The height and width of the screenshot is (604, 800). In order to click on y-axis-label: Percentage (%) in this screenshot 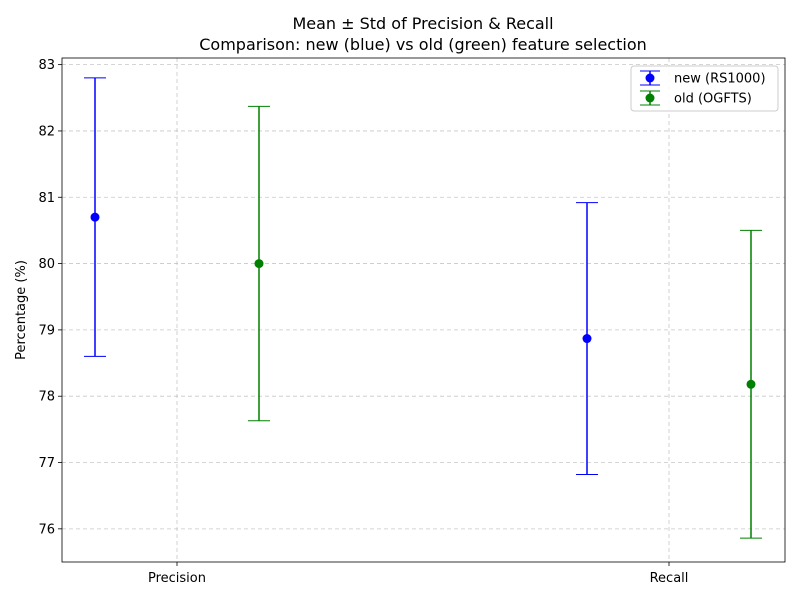, I will do `click(21, 310)`.